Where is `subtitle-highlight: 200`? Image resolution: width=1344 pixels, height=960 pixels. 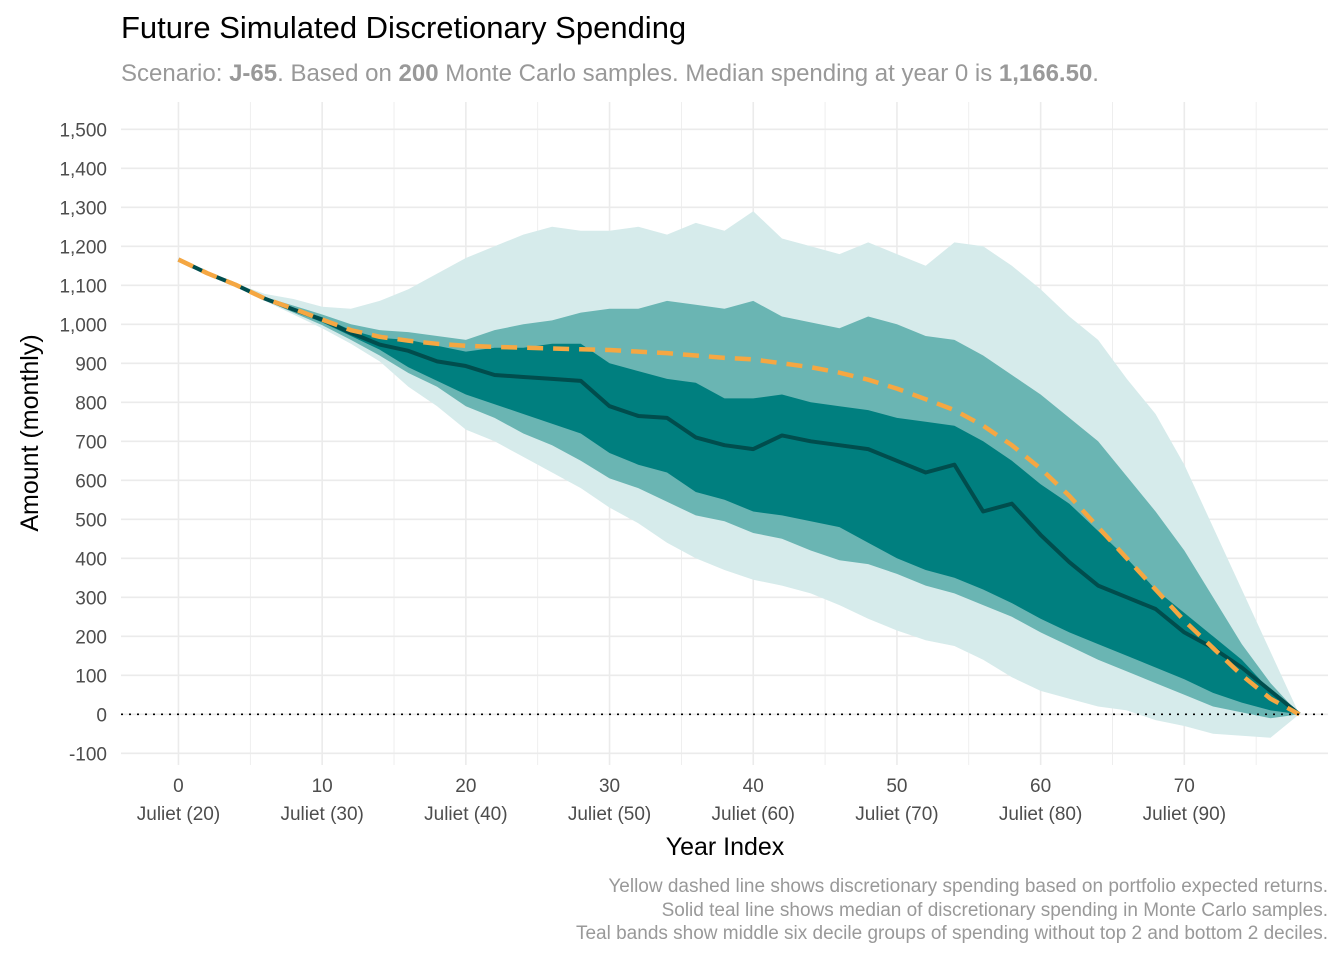
subtitle-highlight: 200 is located at coordinates (418, 73).